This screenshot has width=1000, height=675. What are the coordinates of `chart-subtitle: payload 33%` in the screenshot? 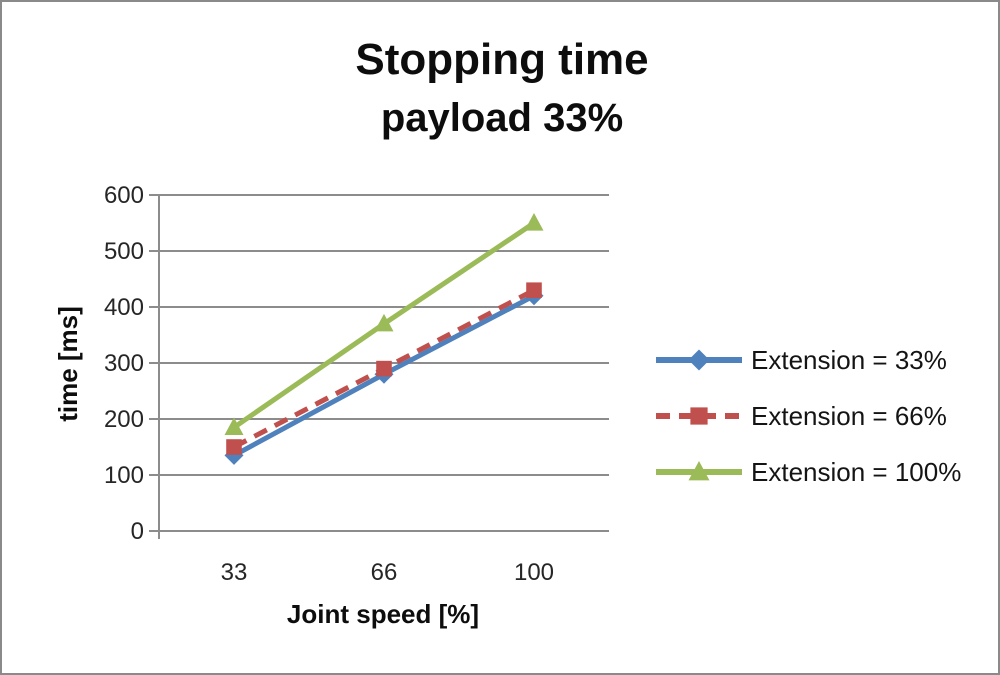 It's located at (502, 118).